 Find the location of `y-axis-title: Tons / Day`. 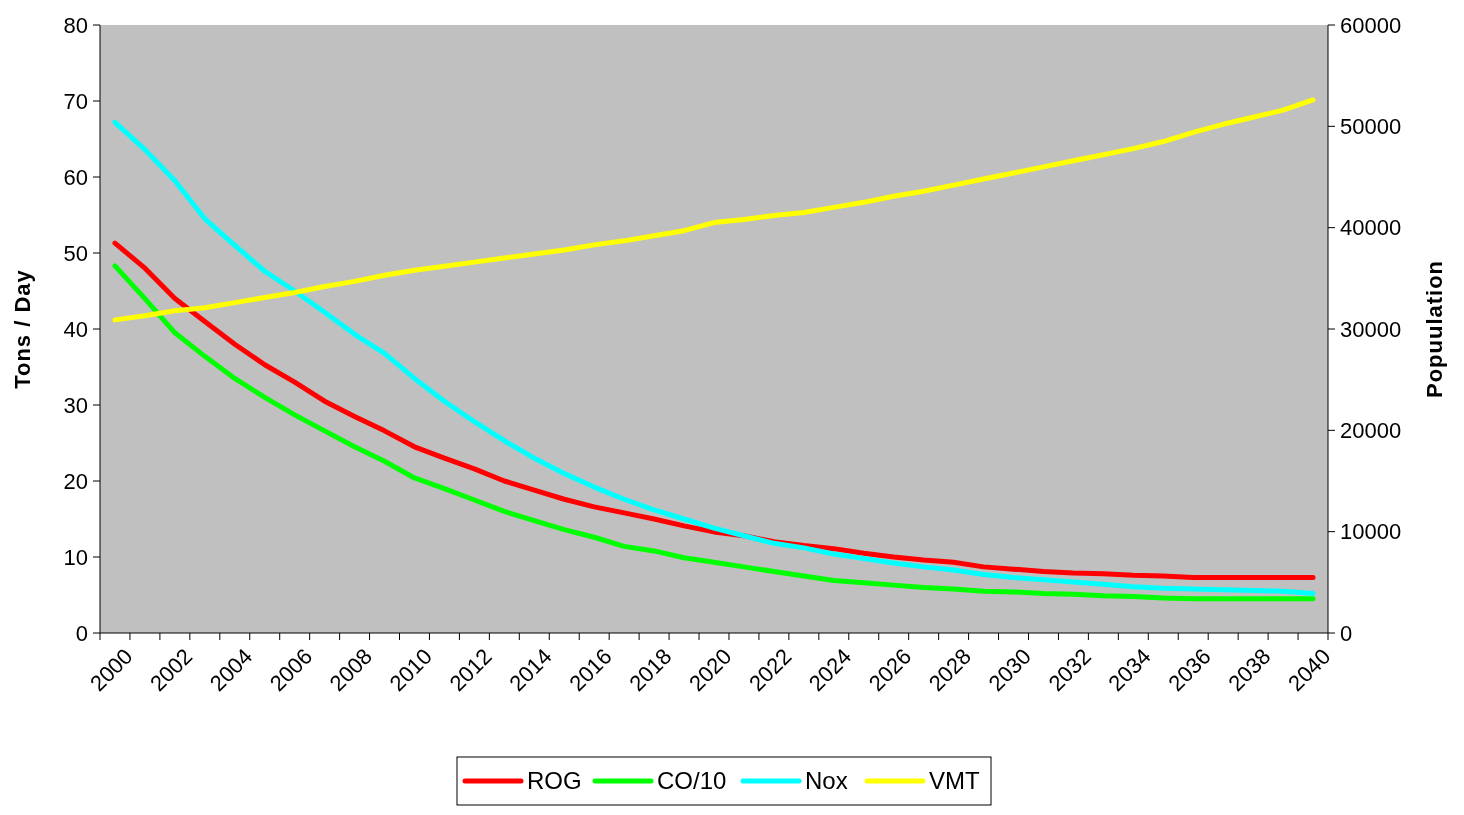

y-axis-title: Tons / Day is located at coordinates (22, 329).